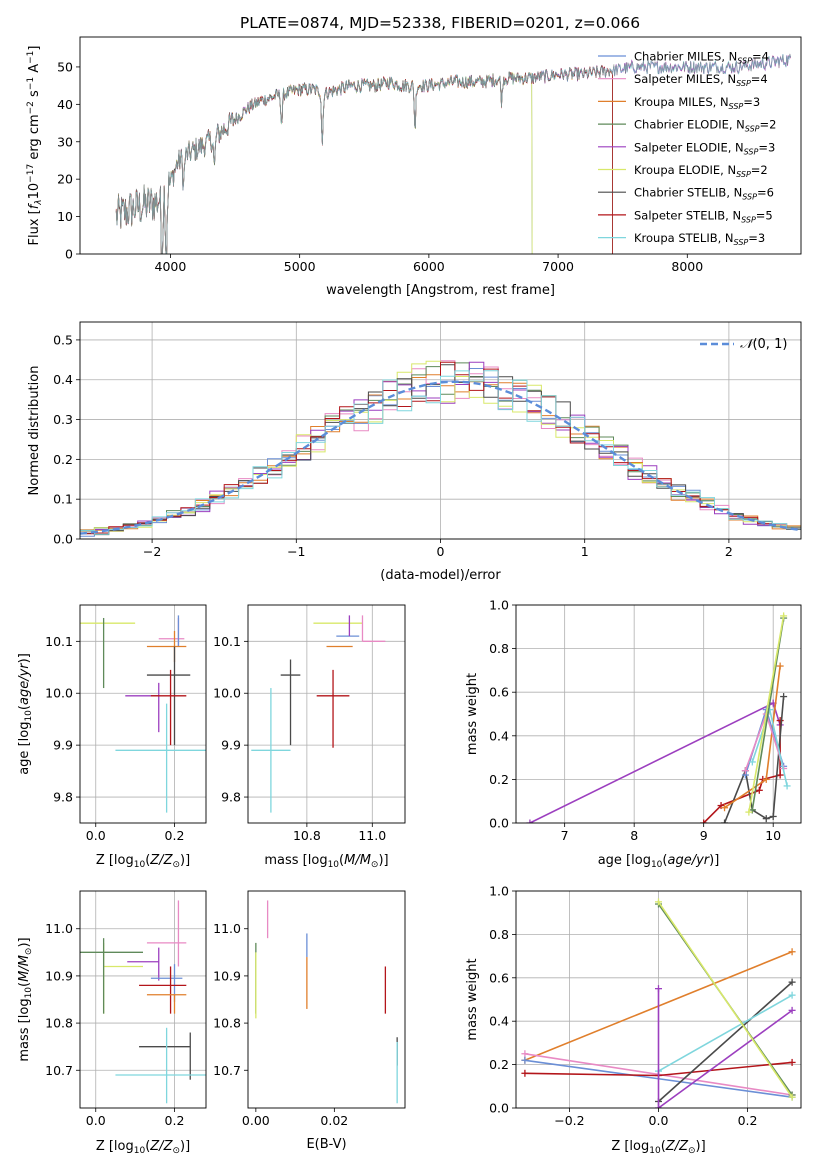 Image resolution: width=819 pixels, height=1170 pixels. I want to click on mass-vs-ebv-chart: 0.00 0.02 10.7 10.8 10.9 11.0 E(B-V), so click(309, 1021).